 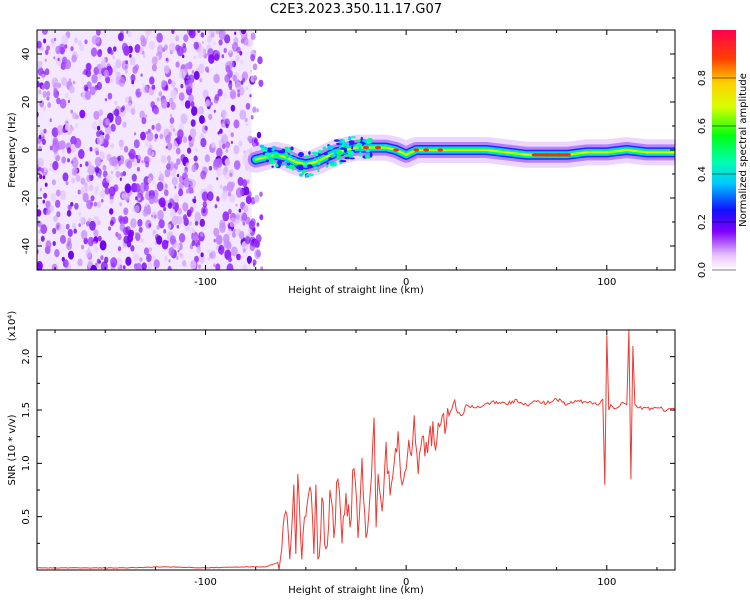 I want to click on noise-region, so click(x=148, y=150).